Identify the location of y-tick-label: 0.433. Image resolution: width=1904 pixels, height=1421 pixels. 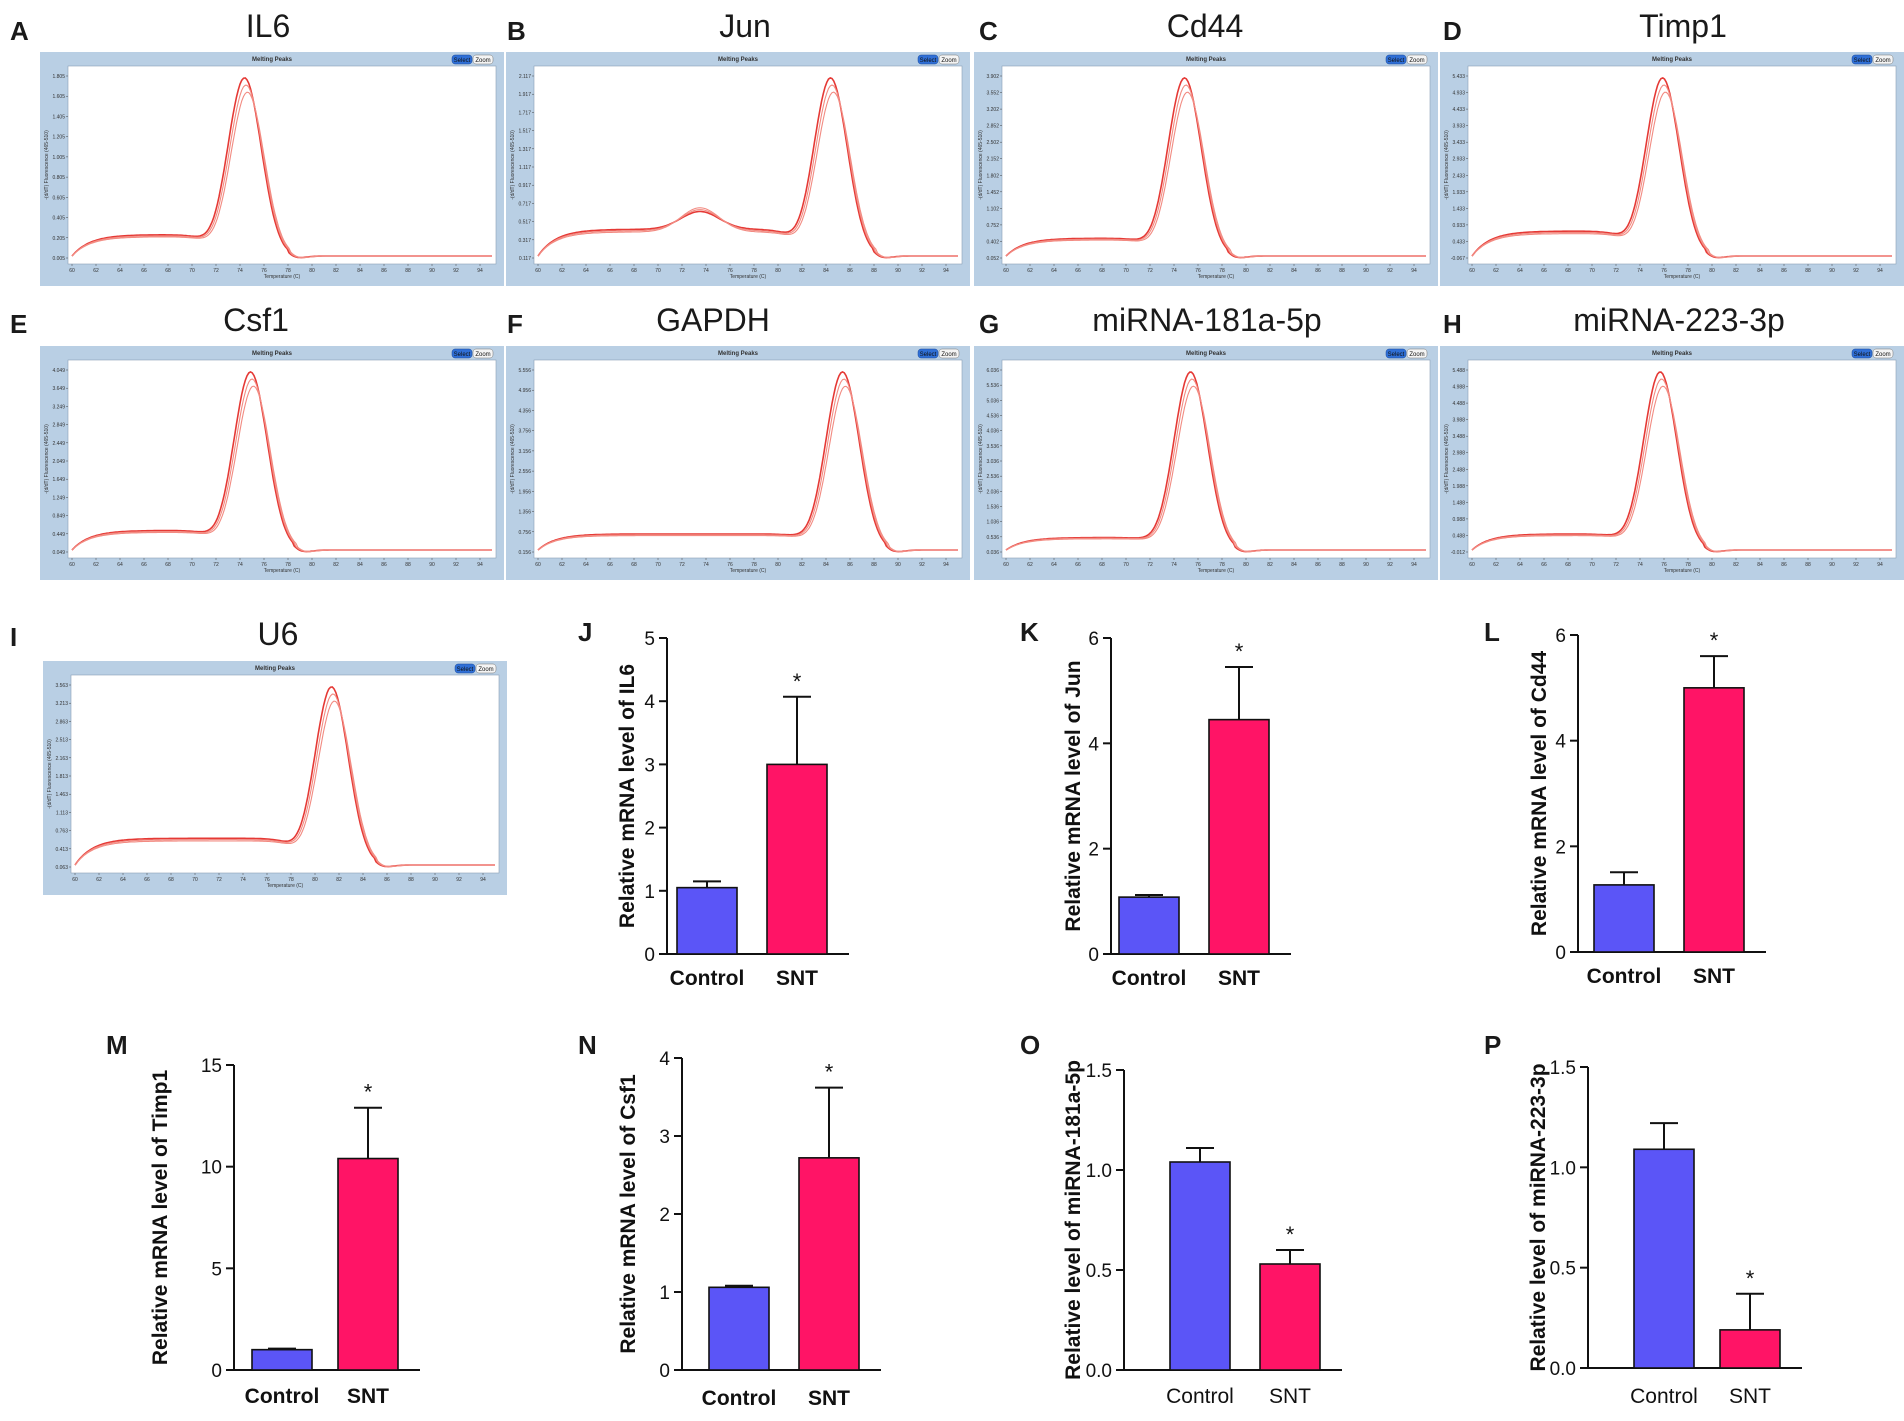
(1458, 242).